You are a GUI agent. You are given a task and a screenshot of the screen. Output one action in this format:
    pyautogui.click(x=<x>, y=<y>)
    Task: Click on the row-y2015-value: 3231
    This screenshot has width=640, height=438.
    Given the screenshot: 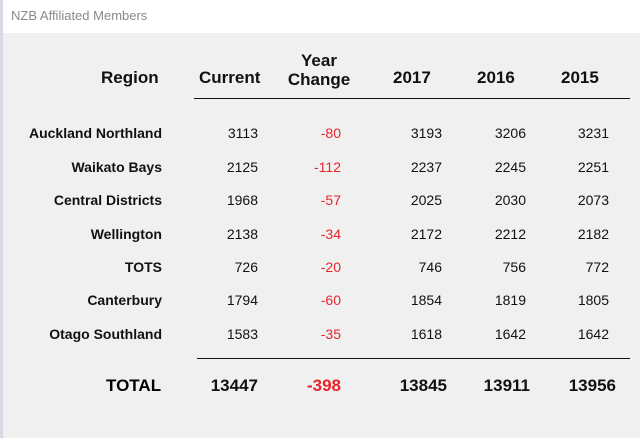 What is the action you would take?
    pyautogui.click(x=593, y=133)
    